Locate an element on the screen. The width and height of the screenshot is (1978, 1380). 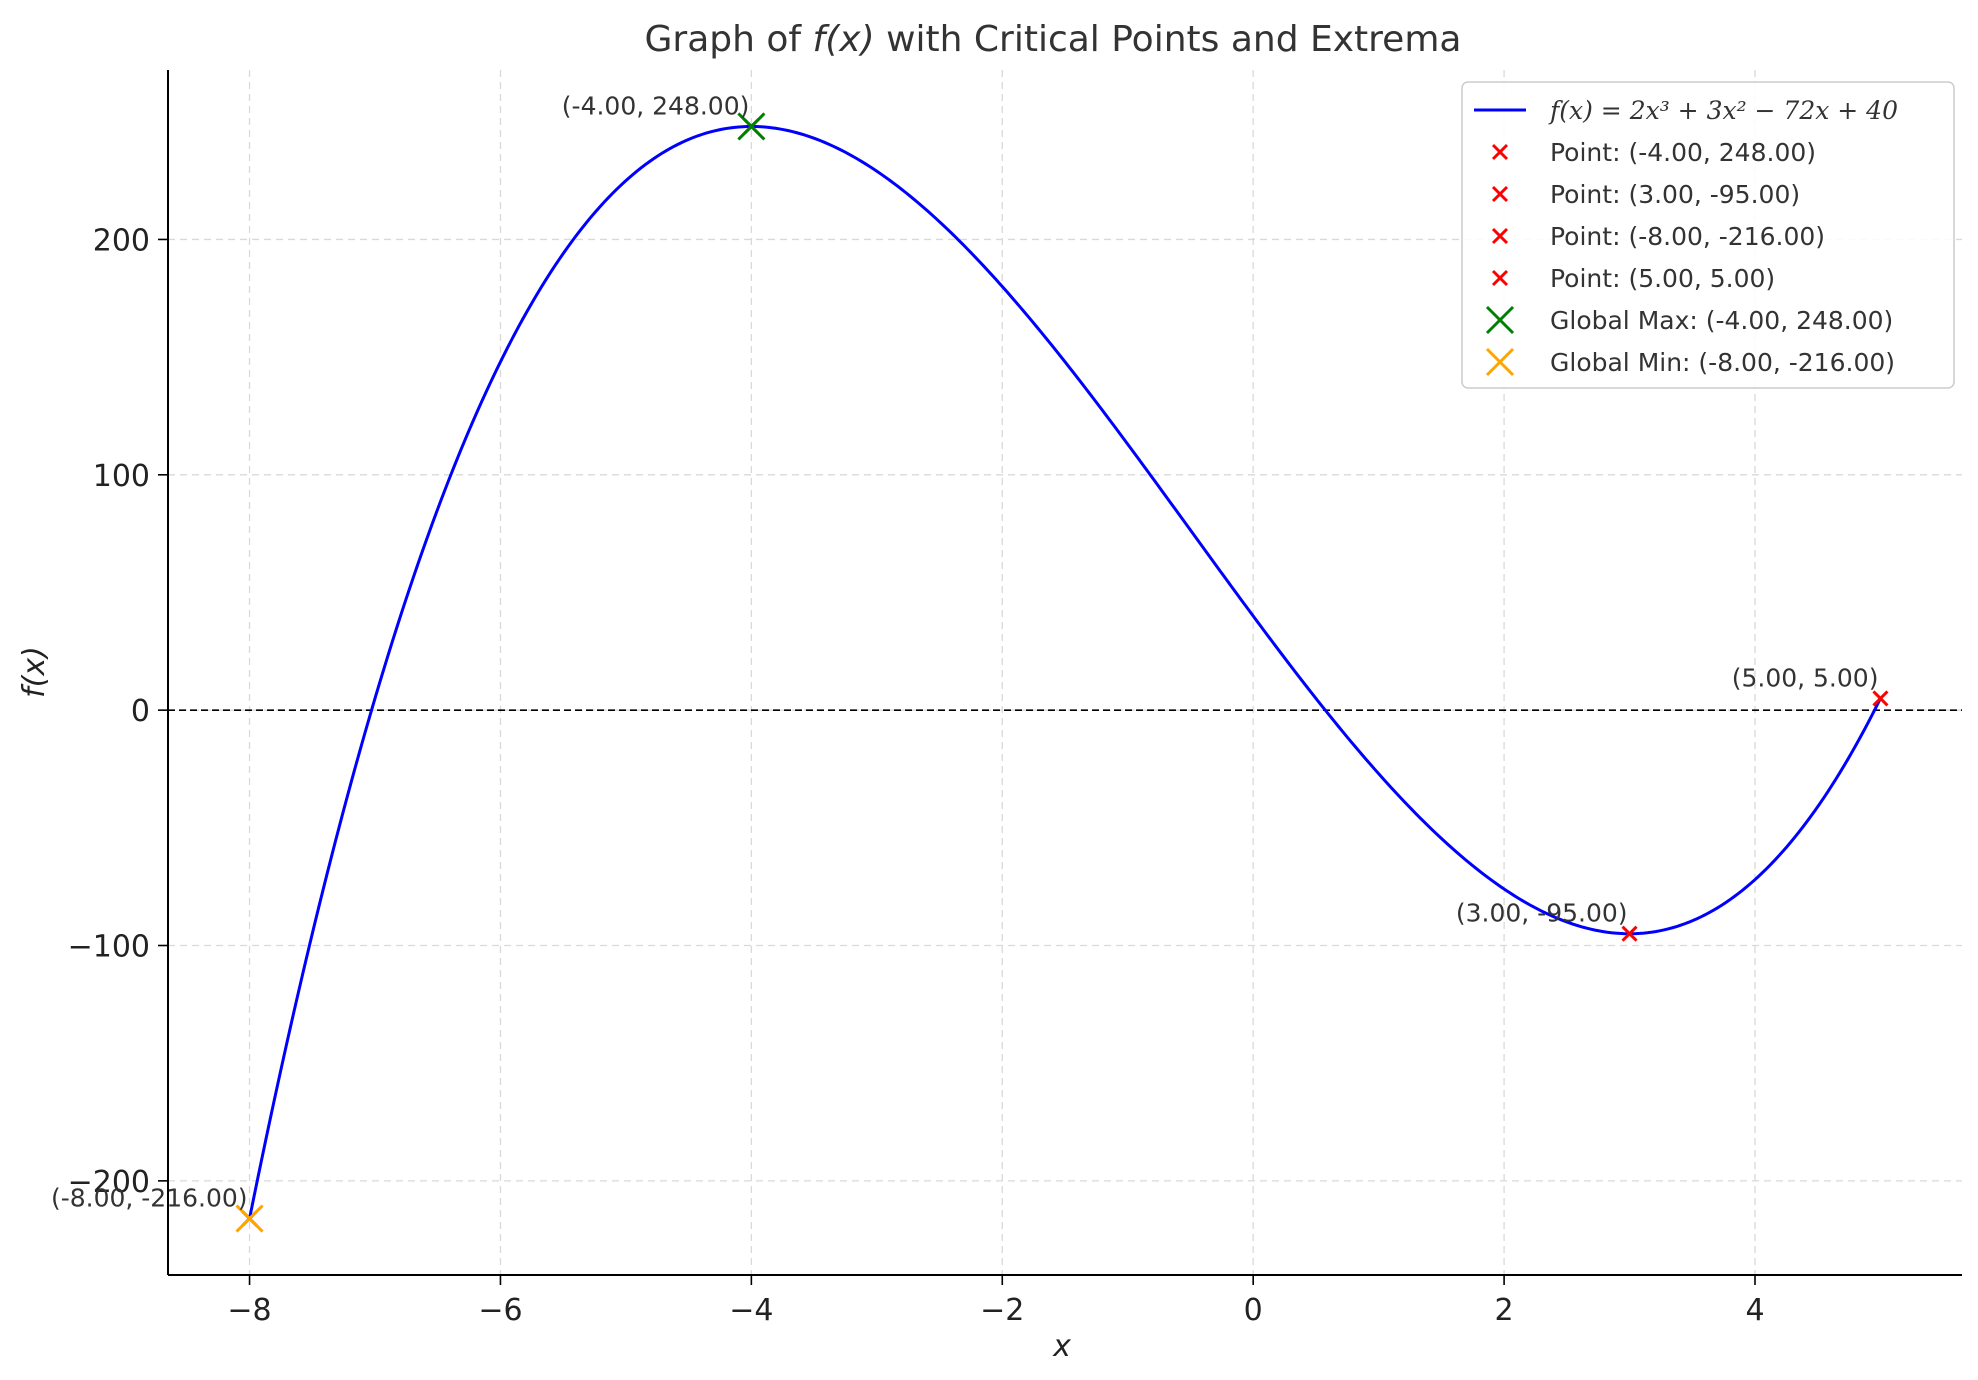
y-tick-label: −200 is located at coordinates (109, 1182).